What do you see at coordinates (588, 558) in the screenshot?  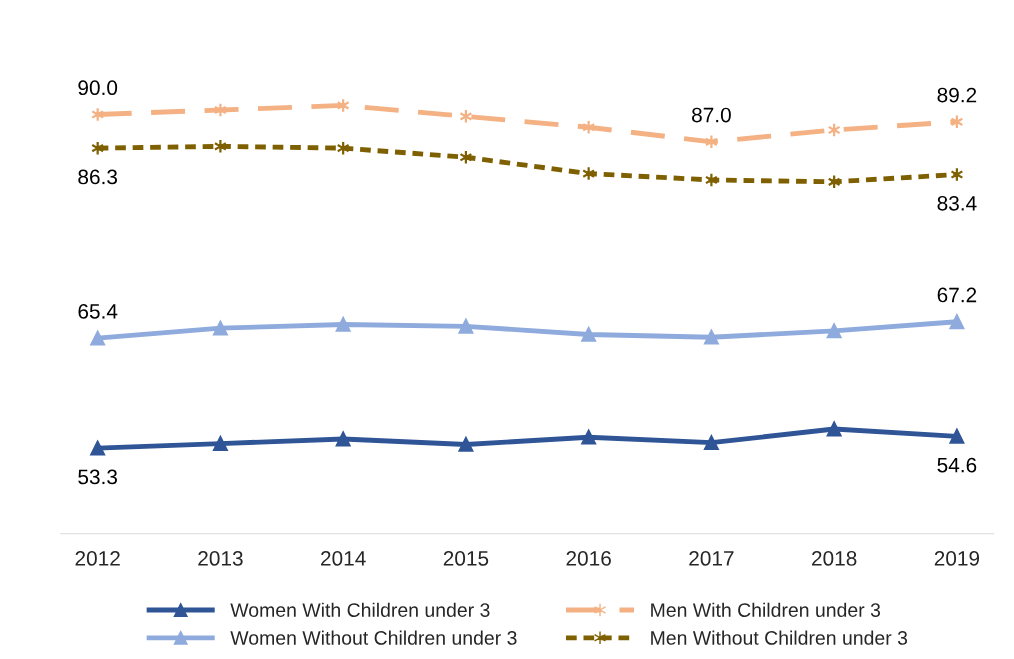 I see `x-tick-label: 2016` at bounding box center [588, 558].